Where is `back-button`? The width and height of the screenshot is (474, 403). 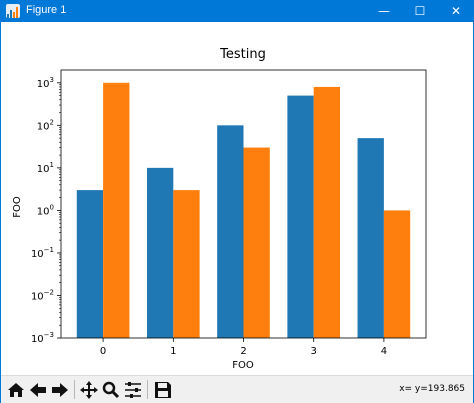 back-button is located at coordinates (37, 389).